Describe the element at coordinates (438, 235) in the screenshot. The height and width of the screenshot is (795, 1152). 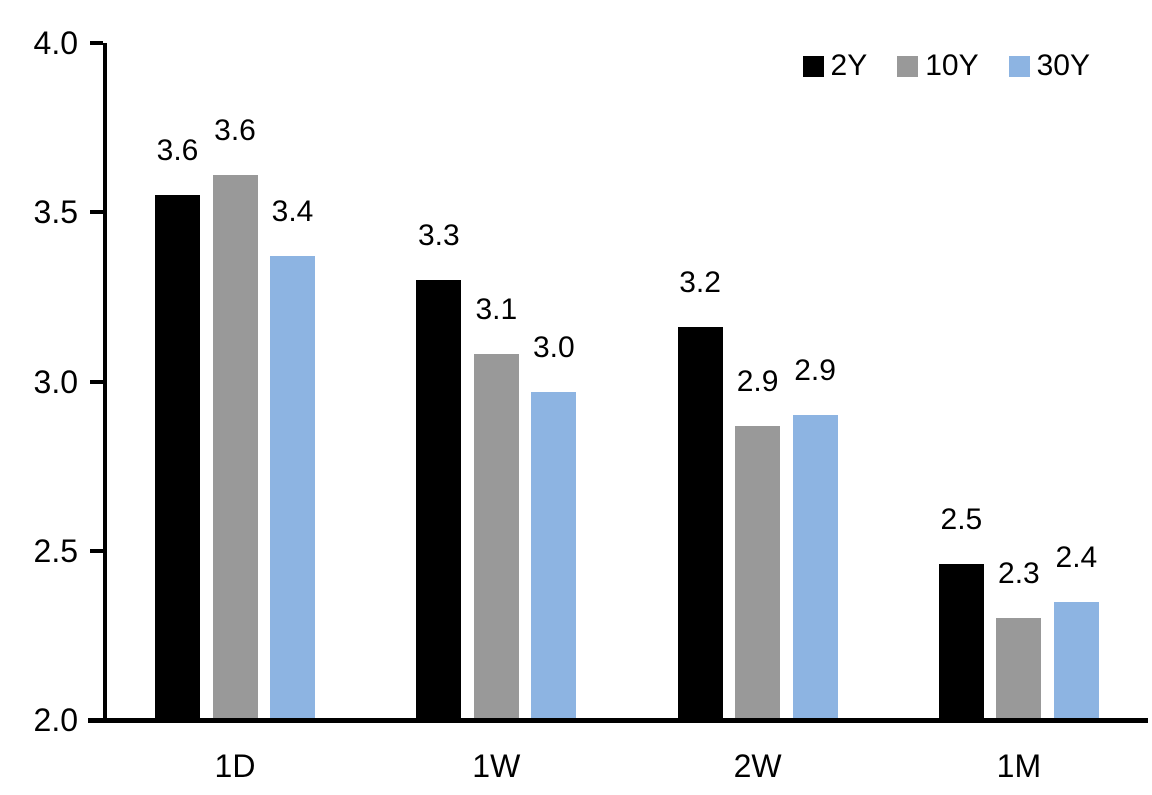
I see `bar-value-label: 3.3` at that location.